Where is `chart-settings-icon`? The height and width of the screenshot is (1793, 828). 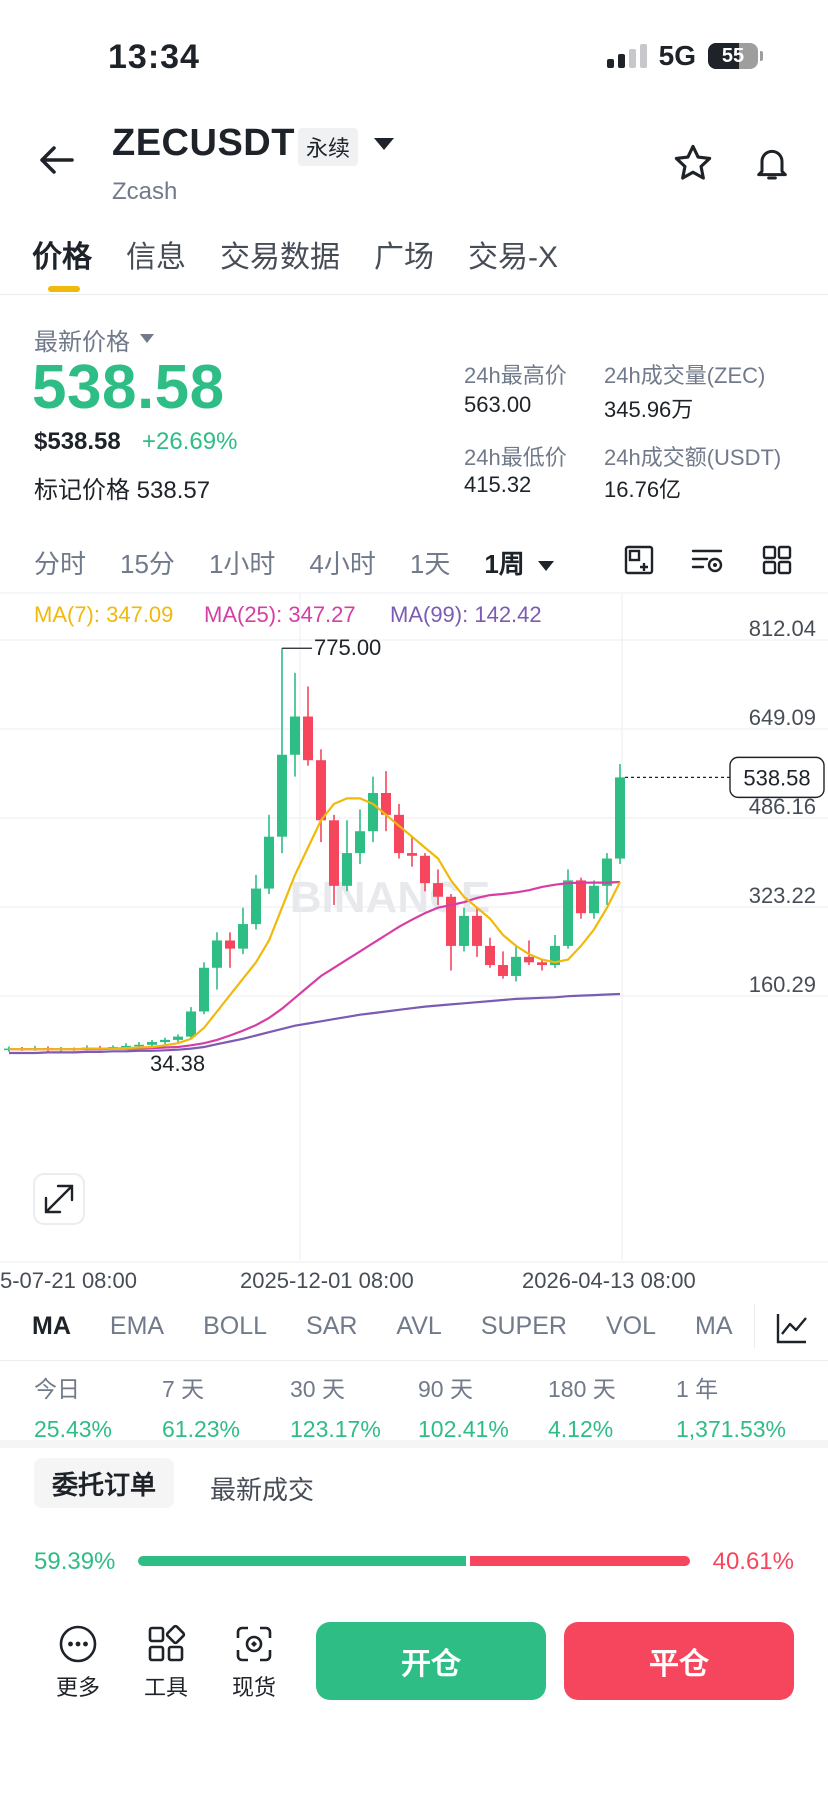
chart-settings-icon is located at coordinates (707, 560).